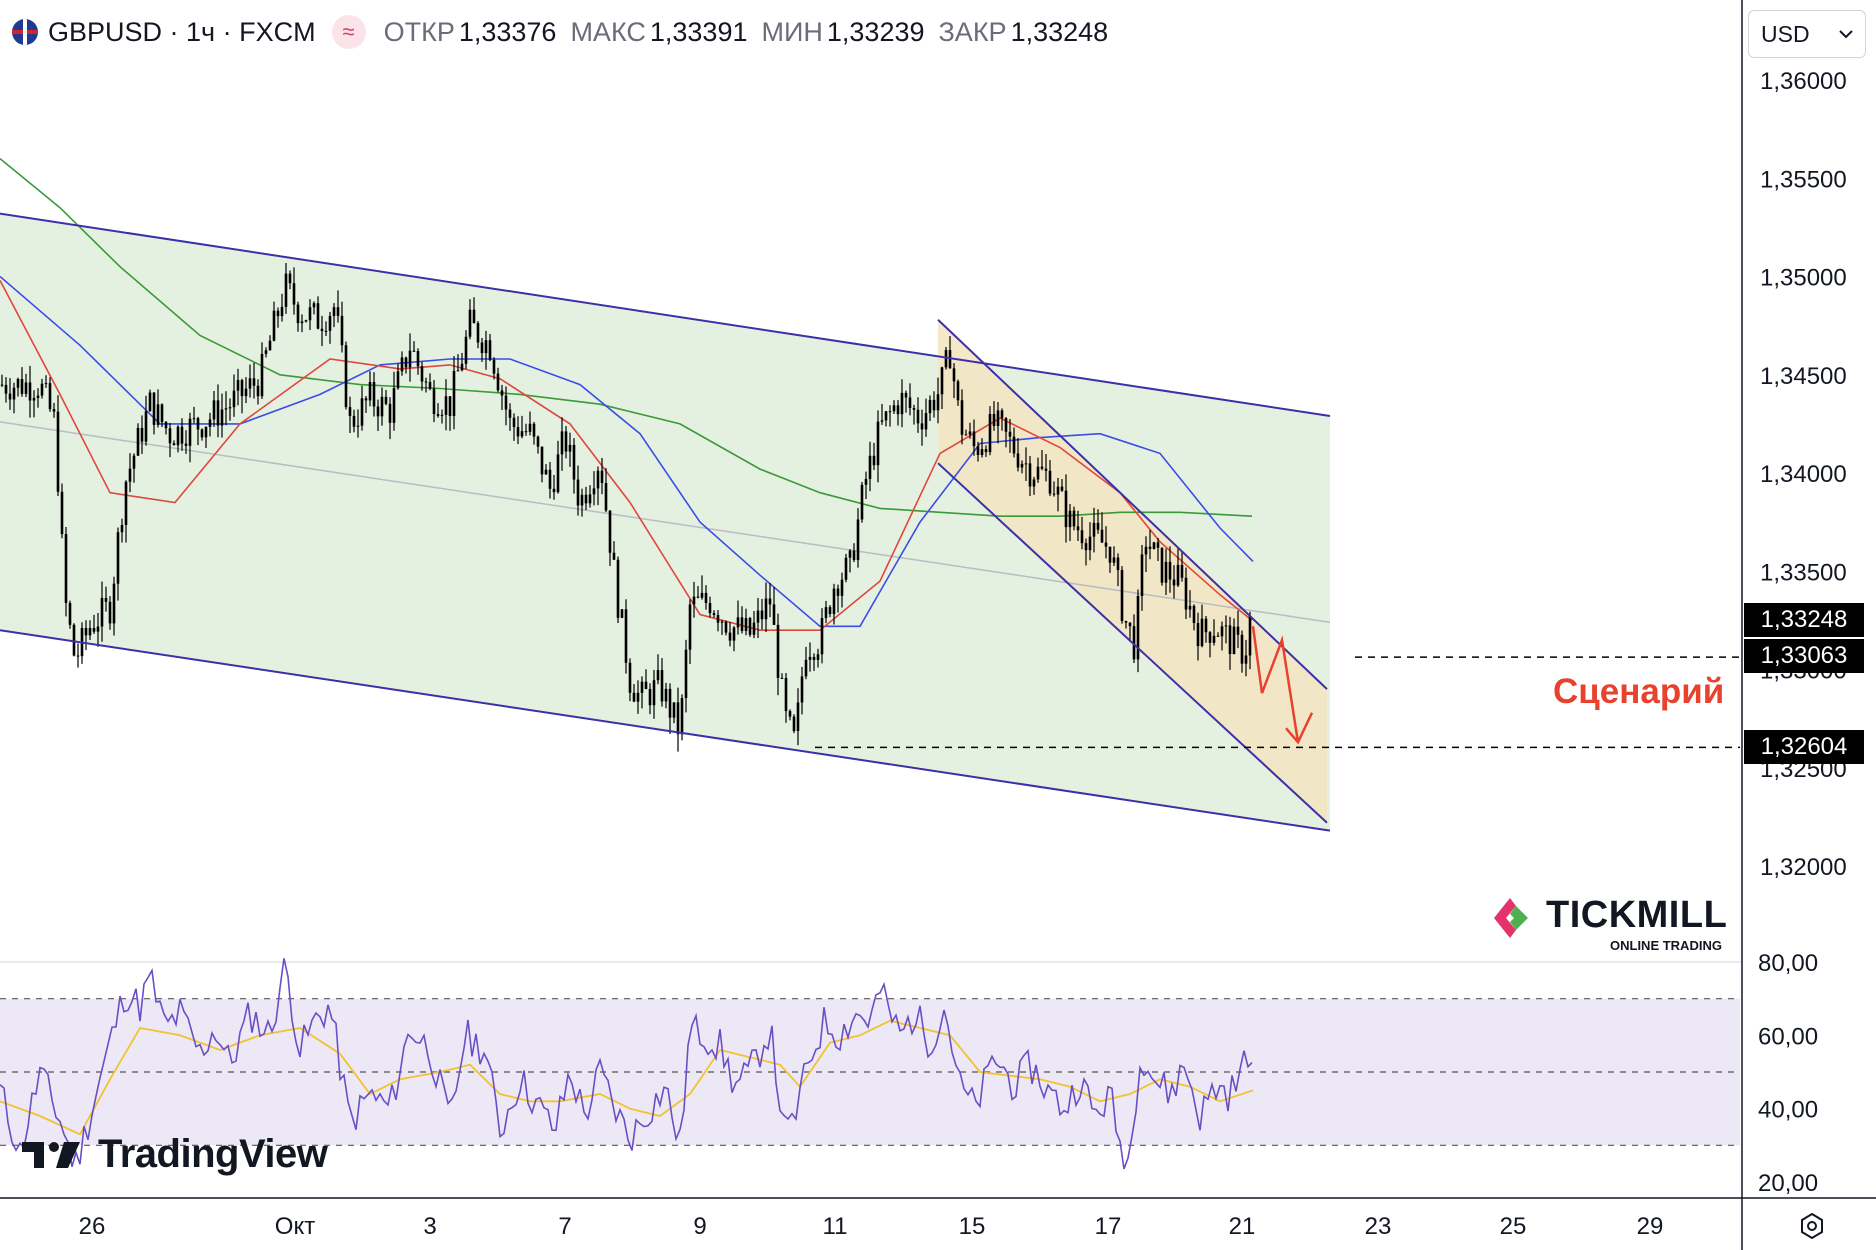 The width and height of the screenshot is (1876, 1250). Describe the element at coordinates (1788, 963) in the screenshot. I see `rsi-tick-label: 80,00` at that location.